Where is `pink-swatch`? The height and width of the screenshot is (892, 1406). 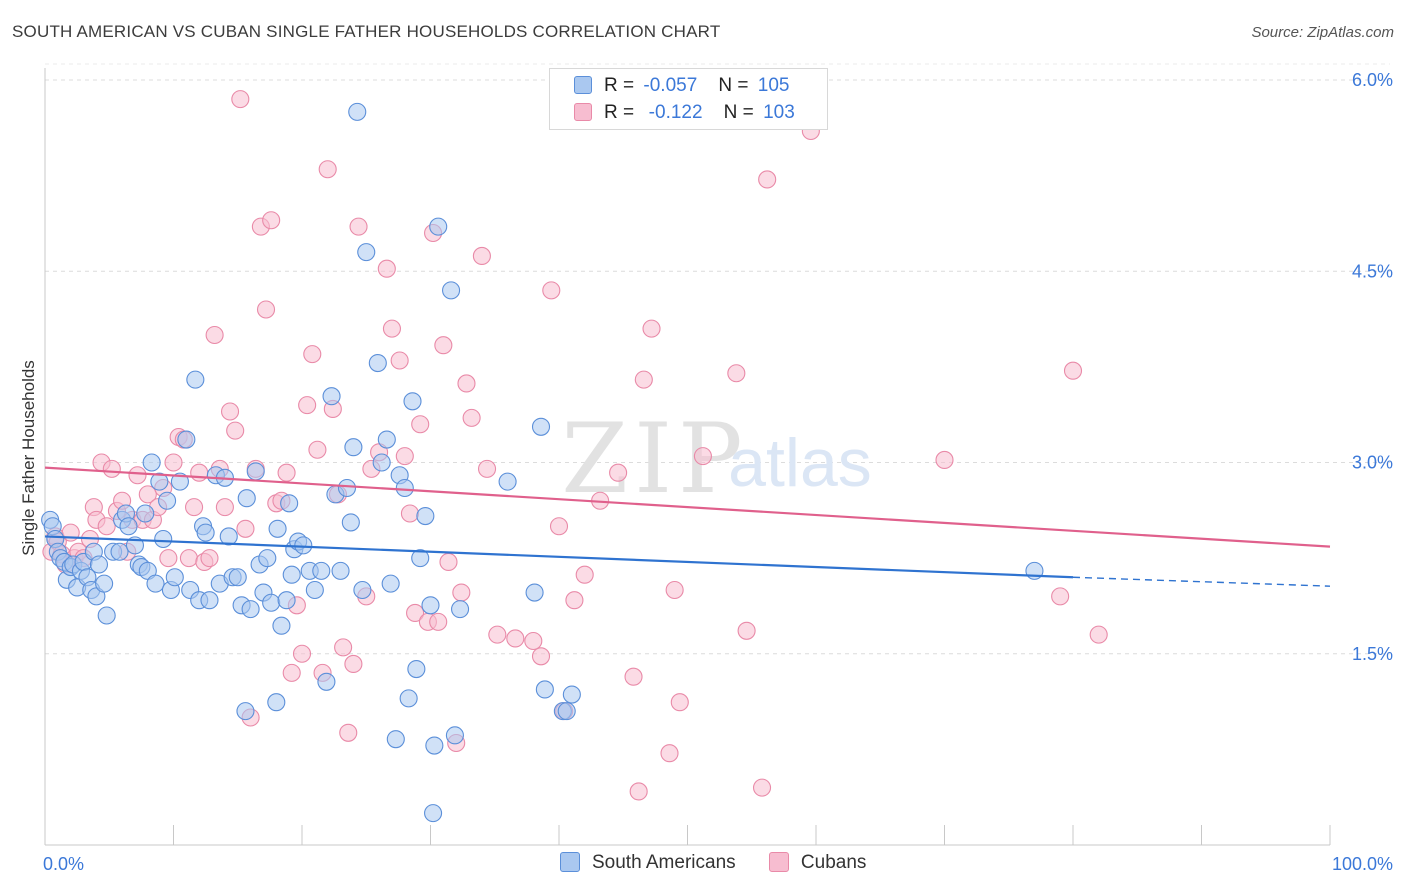
pink-swatch is located at coordinates (583, 112).